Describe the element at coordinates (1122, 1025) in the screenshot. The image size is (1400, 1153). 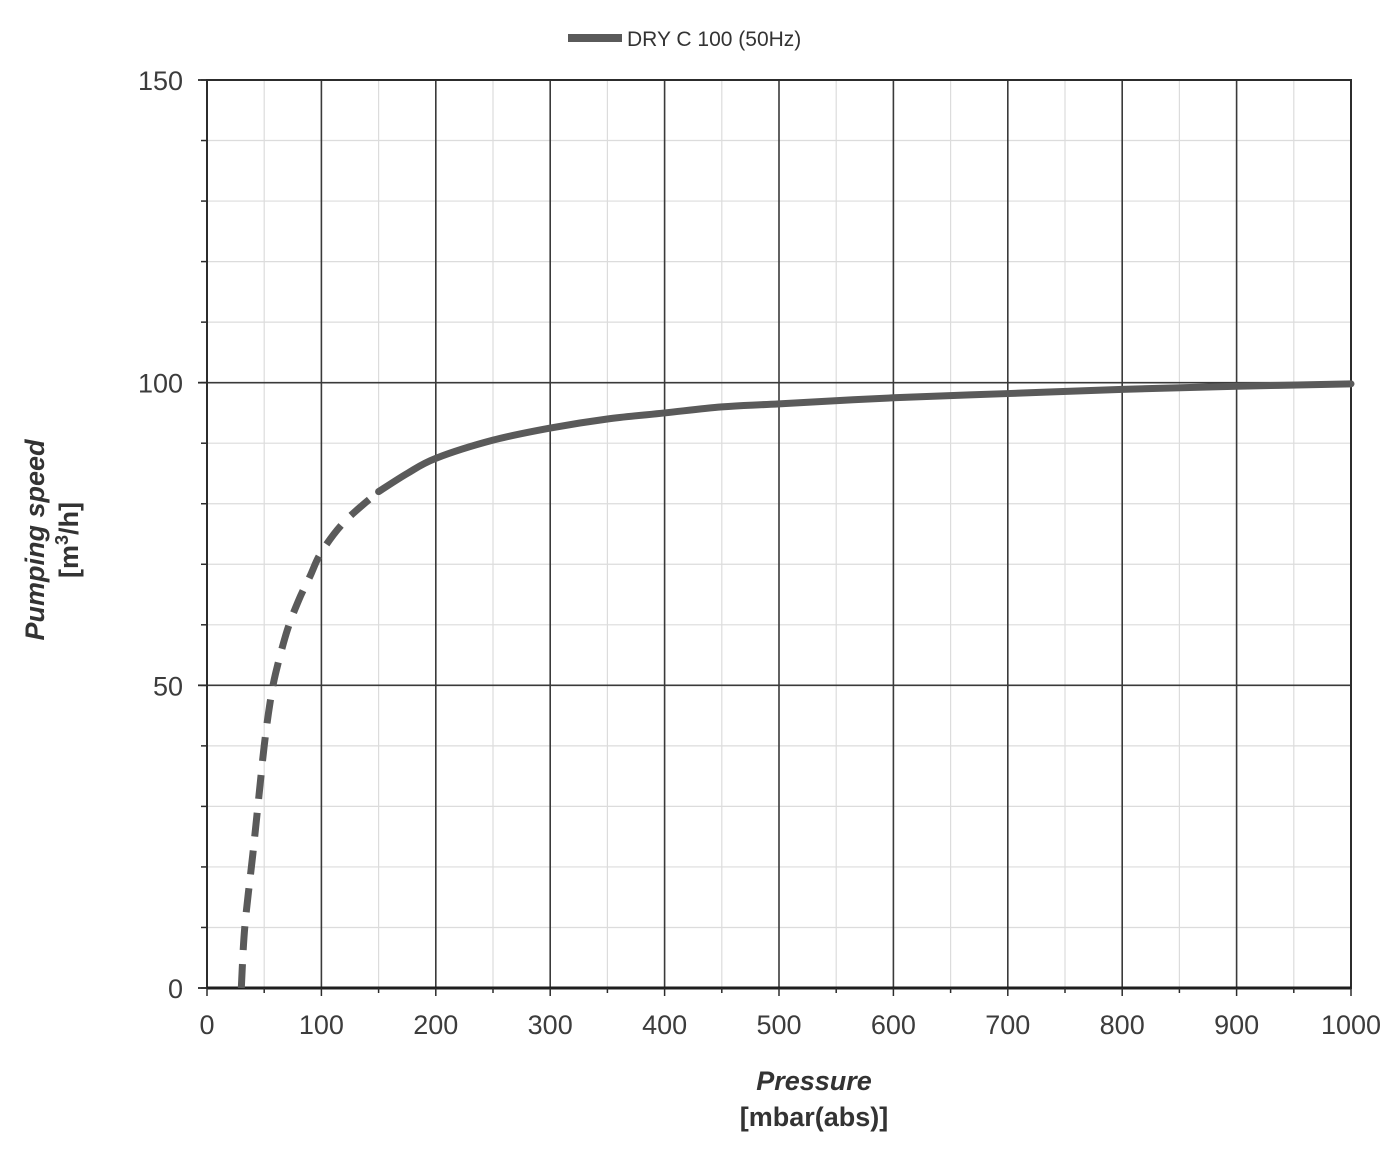
I see `x-tick-label: 800` at that location.